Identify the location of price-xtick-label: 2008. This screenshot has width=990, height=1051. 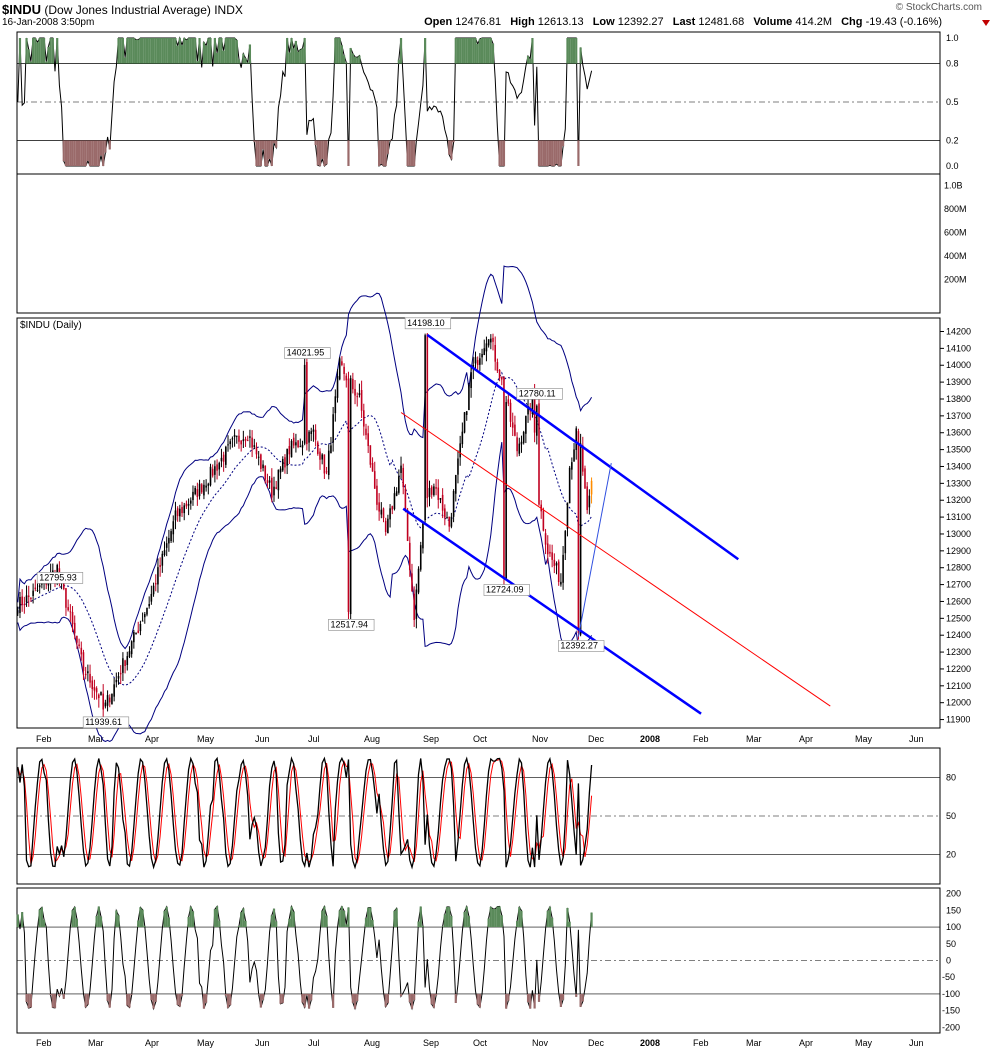
(650, 739).